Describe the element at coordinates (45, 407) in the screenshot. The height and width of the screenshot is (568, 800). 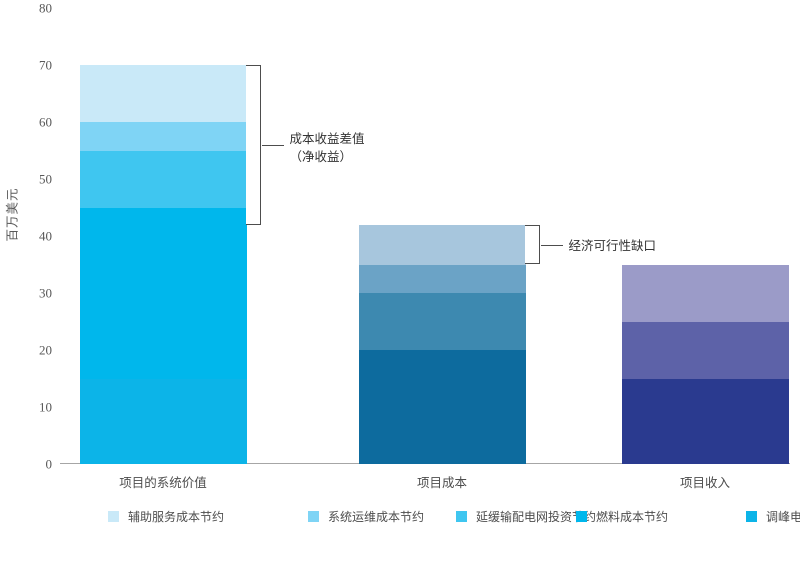
I see `y-axis-tick-label: 10` at that location.